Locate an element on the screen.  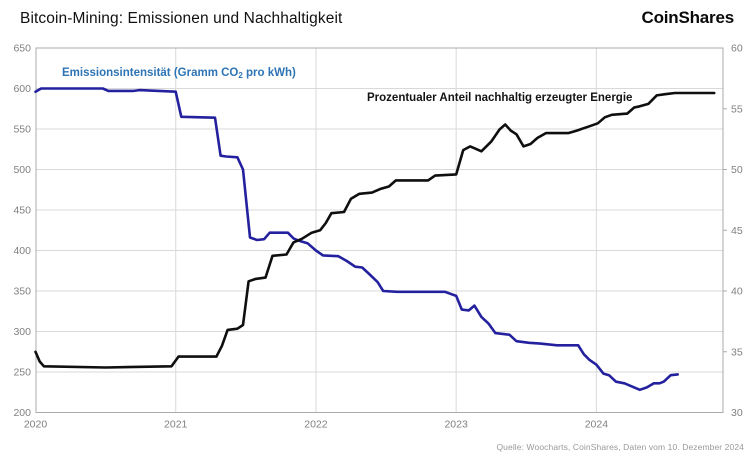
y-left-tick-label: 400 is located at coordinates (22, 251).